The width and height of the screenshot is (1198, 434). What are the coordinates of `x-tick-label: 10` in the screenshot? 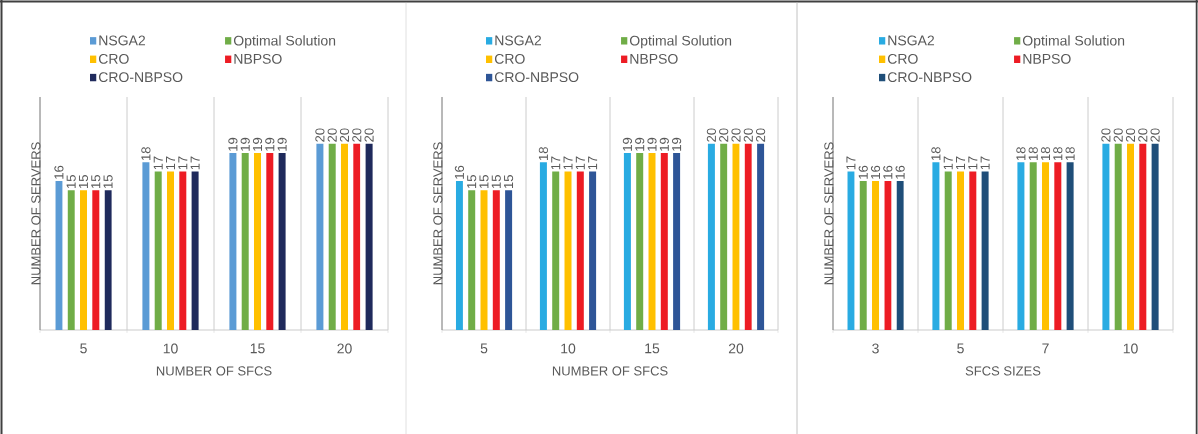 It's located at (170, 348).